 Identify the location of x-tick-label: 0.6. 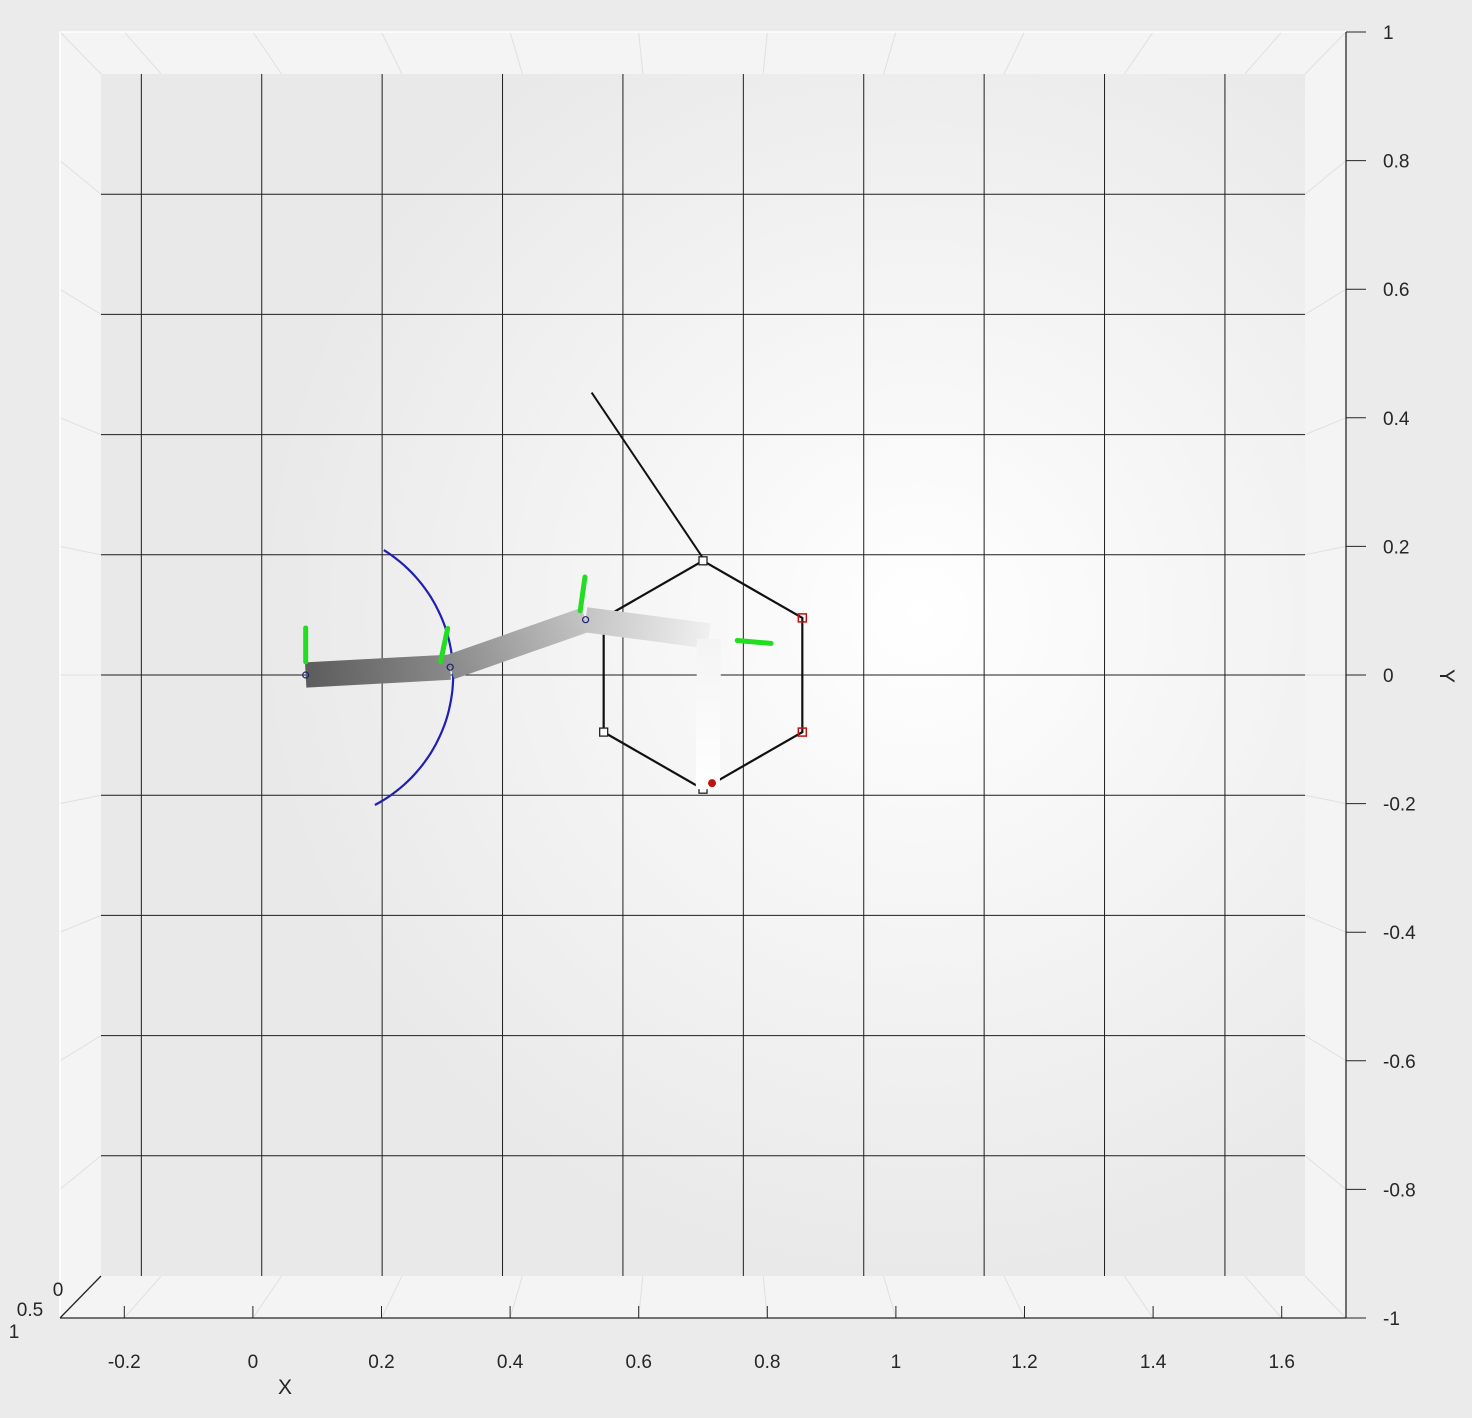
(638, 1362).